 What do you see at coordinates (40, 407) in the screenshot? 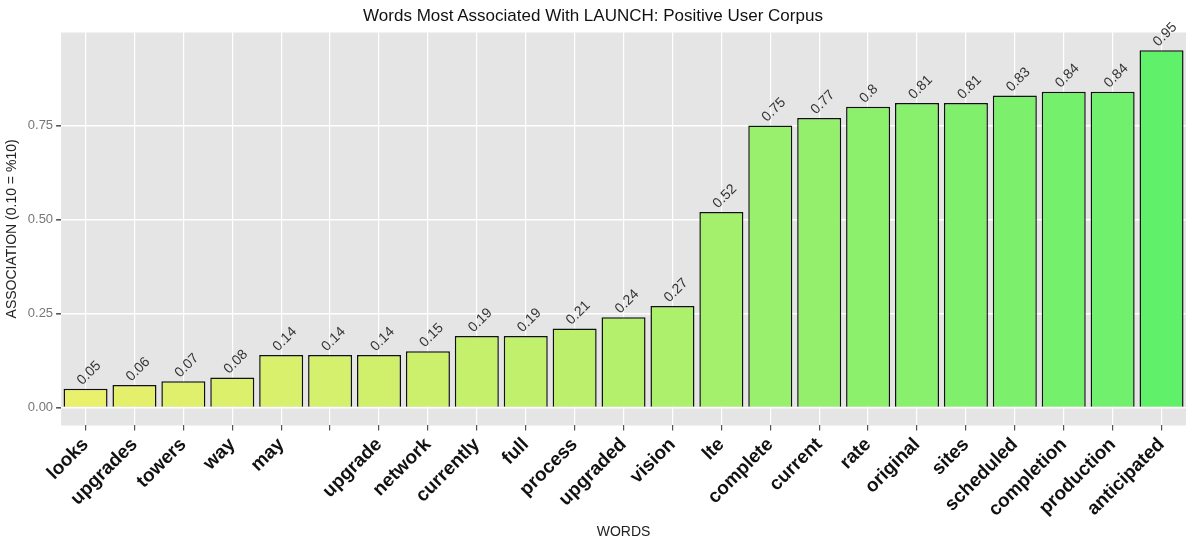
I see `y-tick-label: 0.00` at bounding box center [40, 407].